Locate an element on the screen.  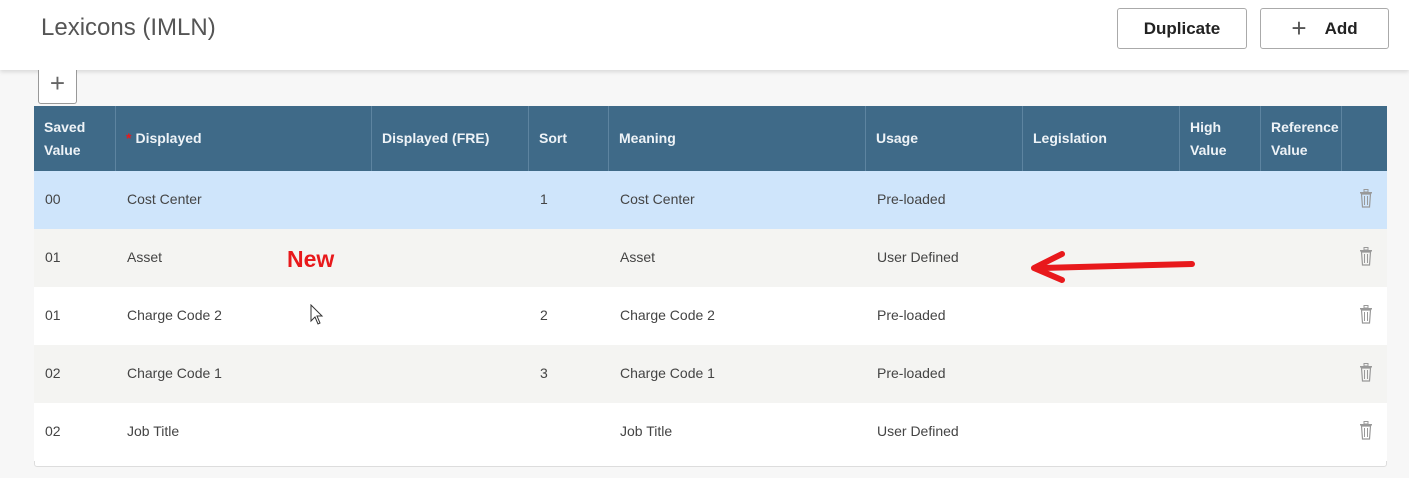
column-header-displayed: * Displayed is located at coordinates (244, 138).